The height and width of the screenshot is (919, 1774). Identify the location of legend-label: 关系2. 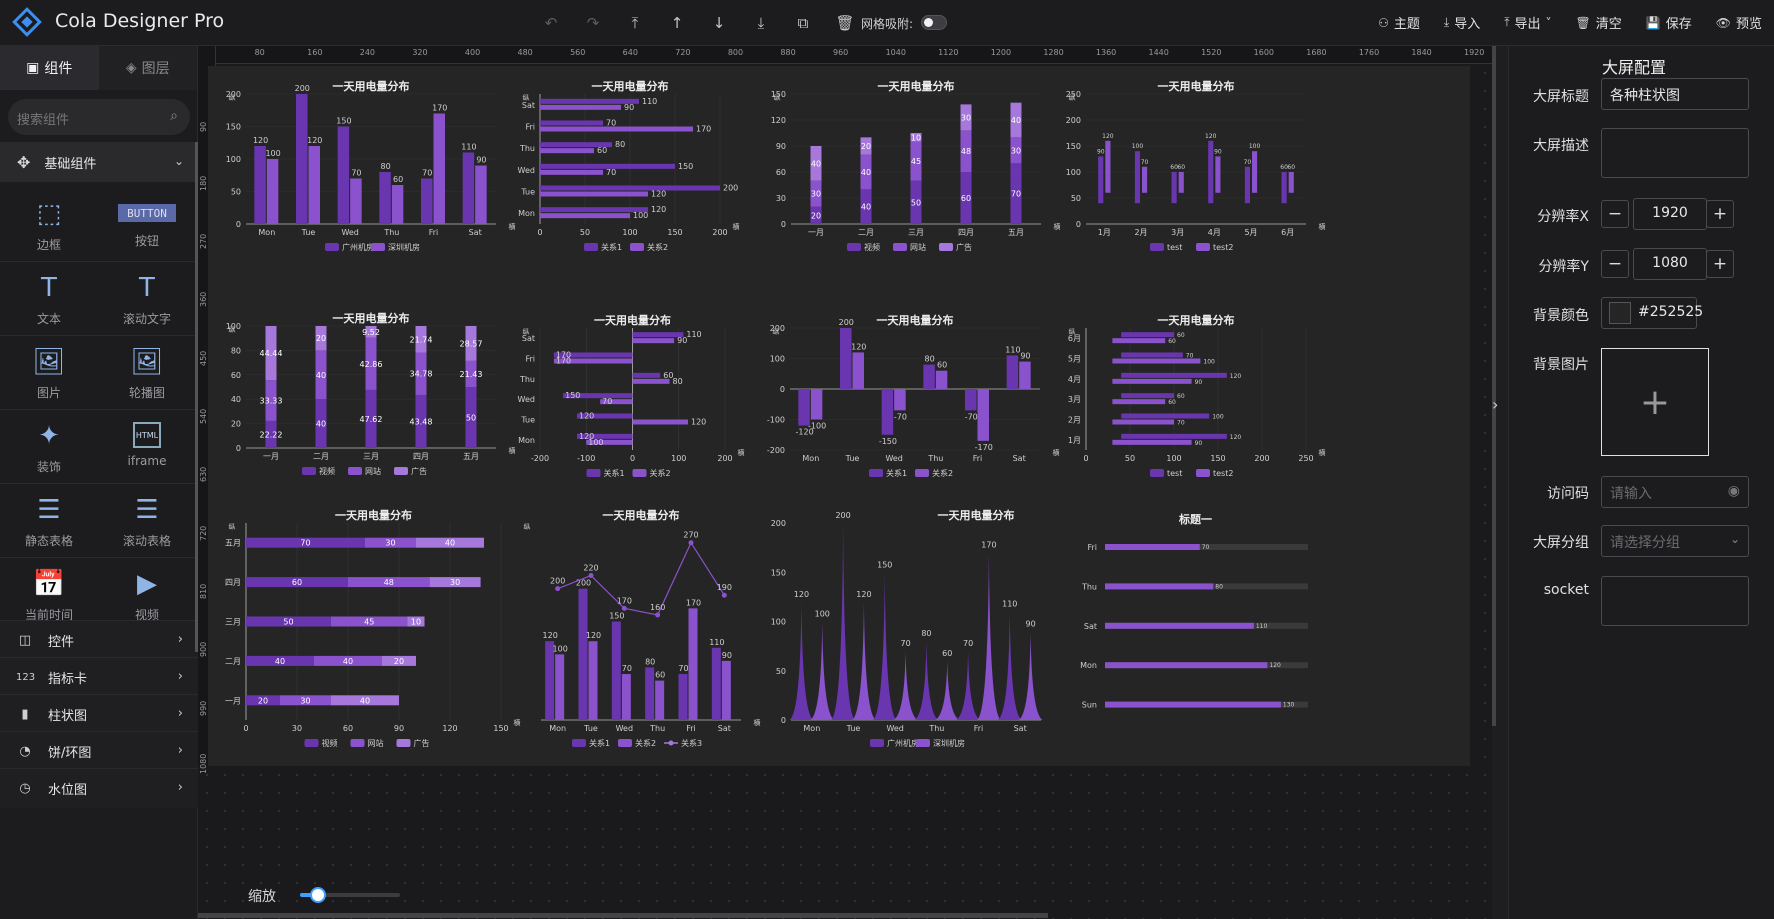
(660, 473).